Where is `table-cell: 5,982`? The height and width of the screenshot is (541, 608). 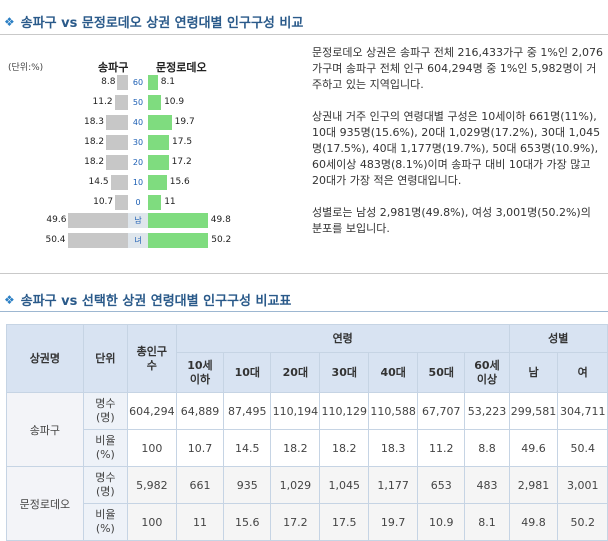 table-cell: 5,982 is located at coordinates (151, 485).